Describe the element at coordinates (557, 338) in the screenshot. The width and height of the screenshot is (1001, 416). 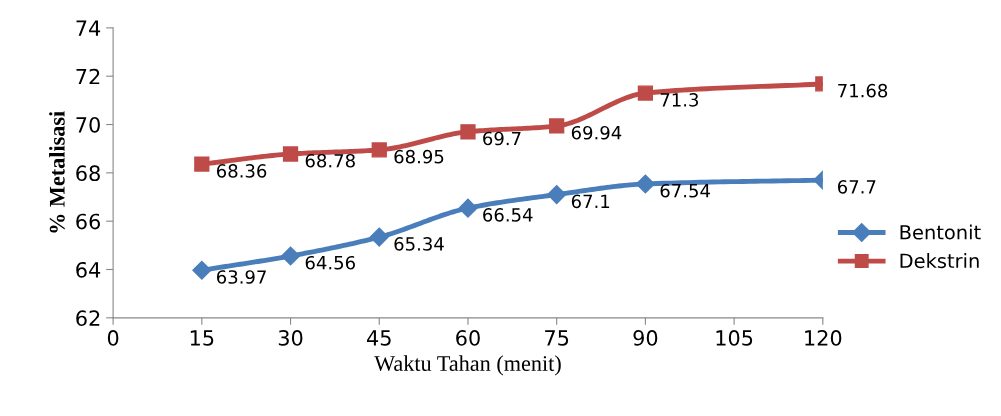
I see `x-tick-label: 75` at that location.